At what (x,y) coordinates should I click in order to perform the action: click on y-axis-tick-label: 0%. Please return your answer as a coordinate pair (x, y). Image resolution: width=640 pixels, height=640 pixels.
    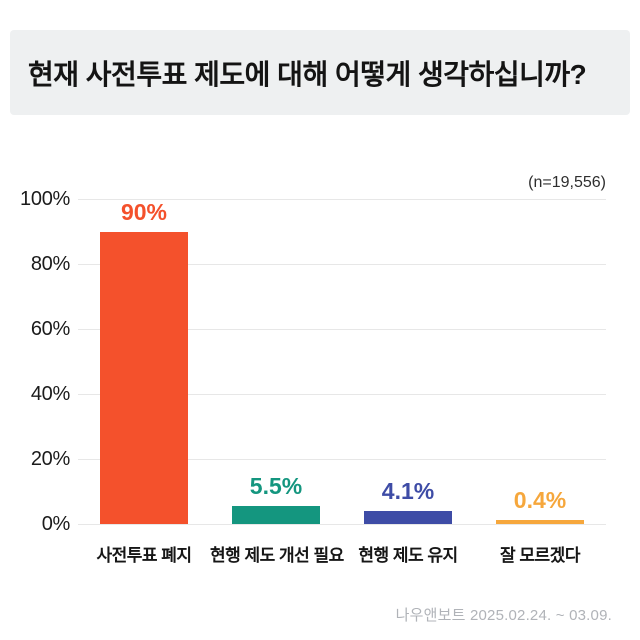
    Looking at the image, I should click on (56, 524).